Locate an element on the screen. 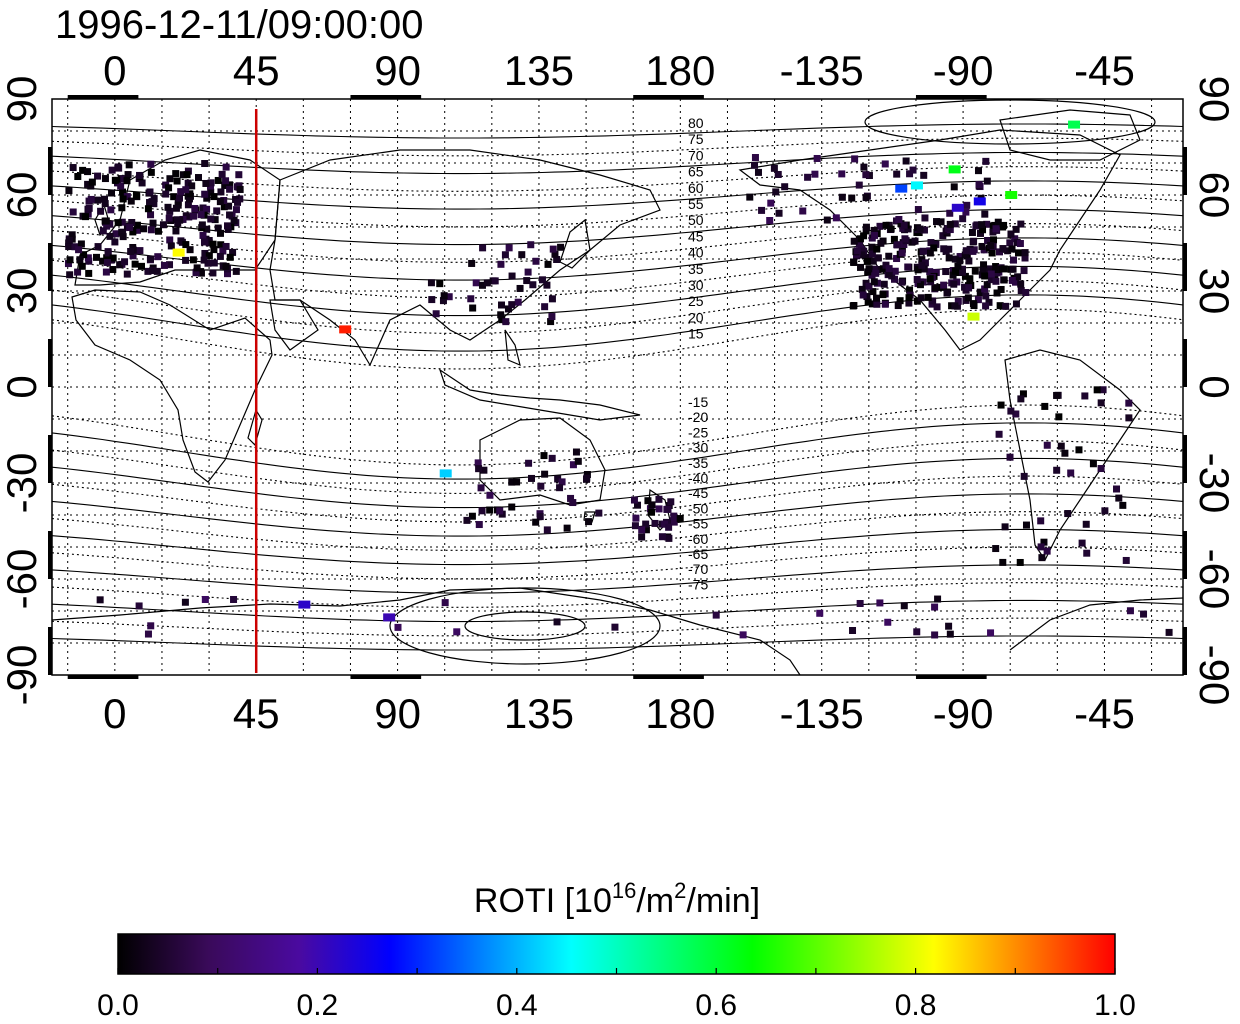 The width and height of the screenshot is (1240, 1024). mlat-label: 55 is located at coordinates (696, 204).